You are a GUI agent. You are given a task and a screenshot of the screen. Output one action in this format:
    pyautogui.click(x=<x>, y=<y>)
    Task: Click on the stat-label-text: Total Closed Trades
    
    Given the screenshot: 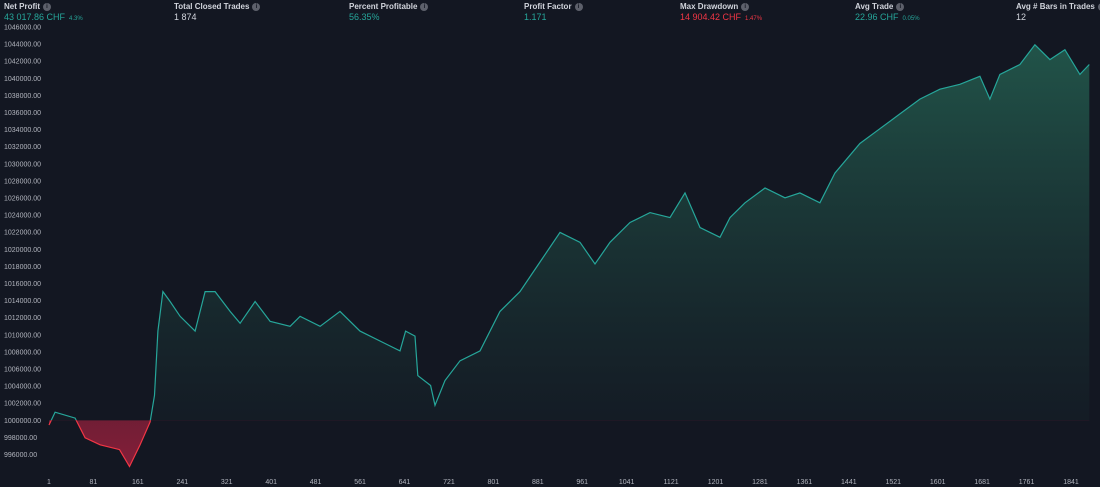 What is the action you would take?
    pyautogui.click(x=212, y=6)
    